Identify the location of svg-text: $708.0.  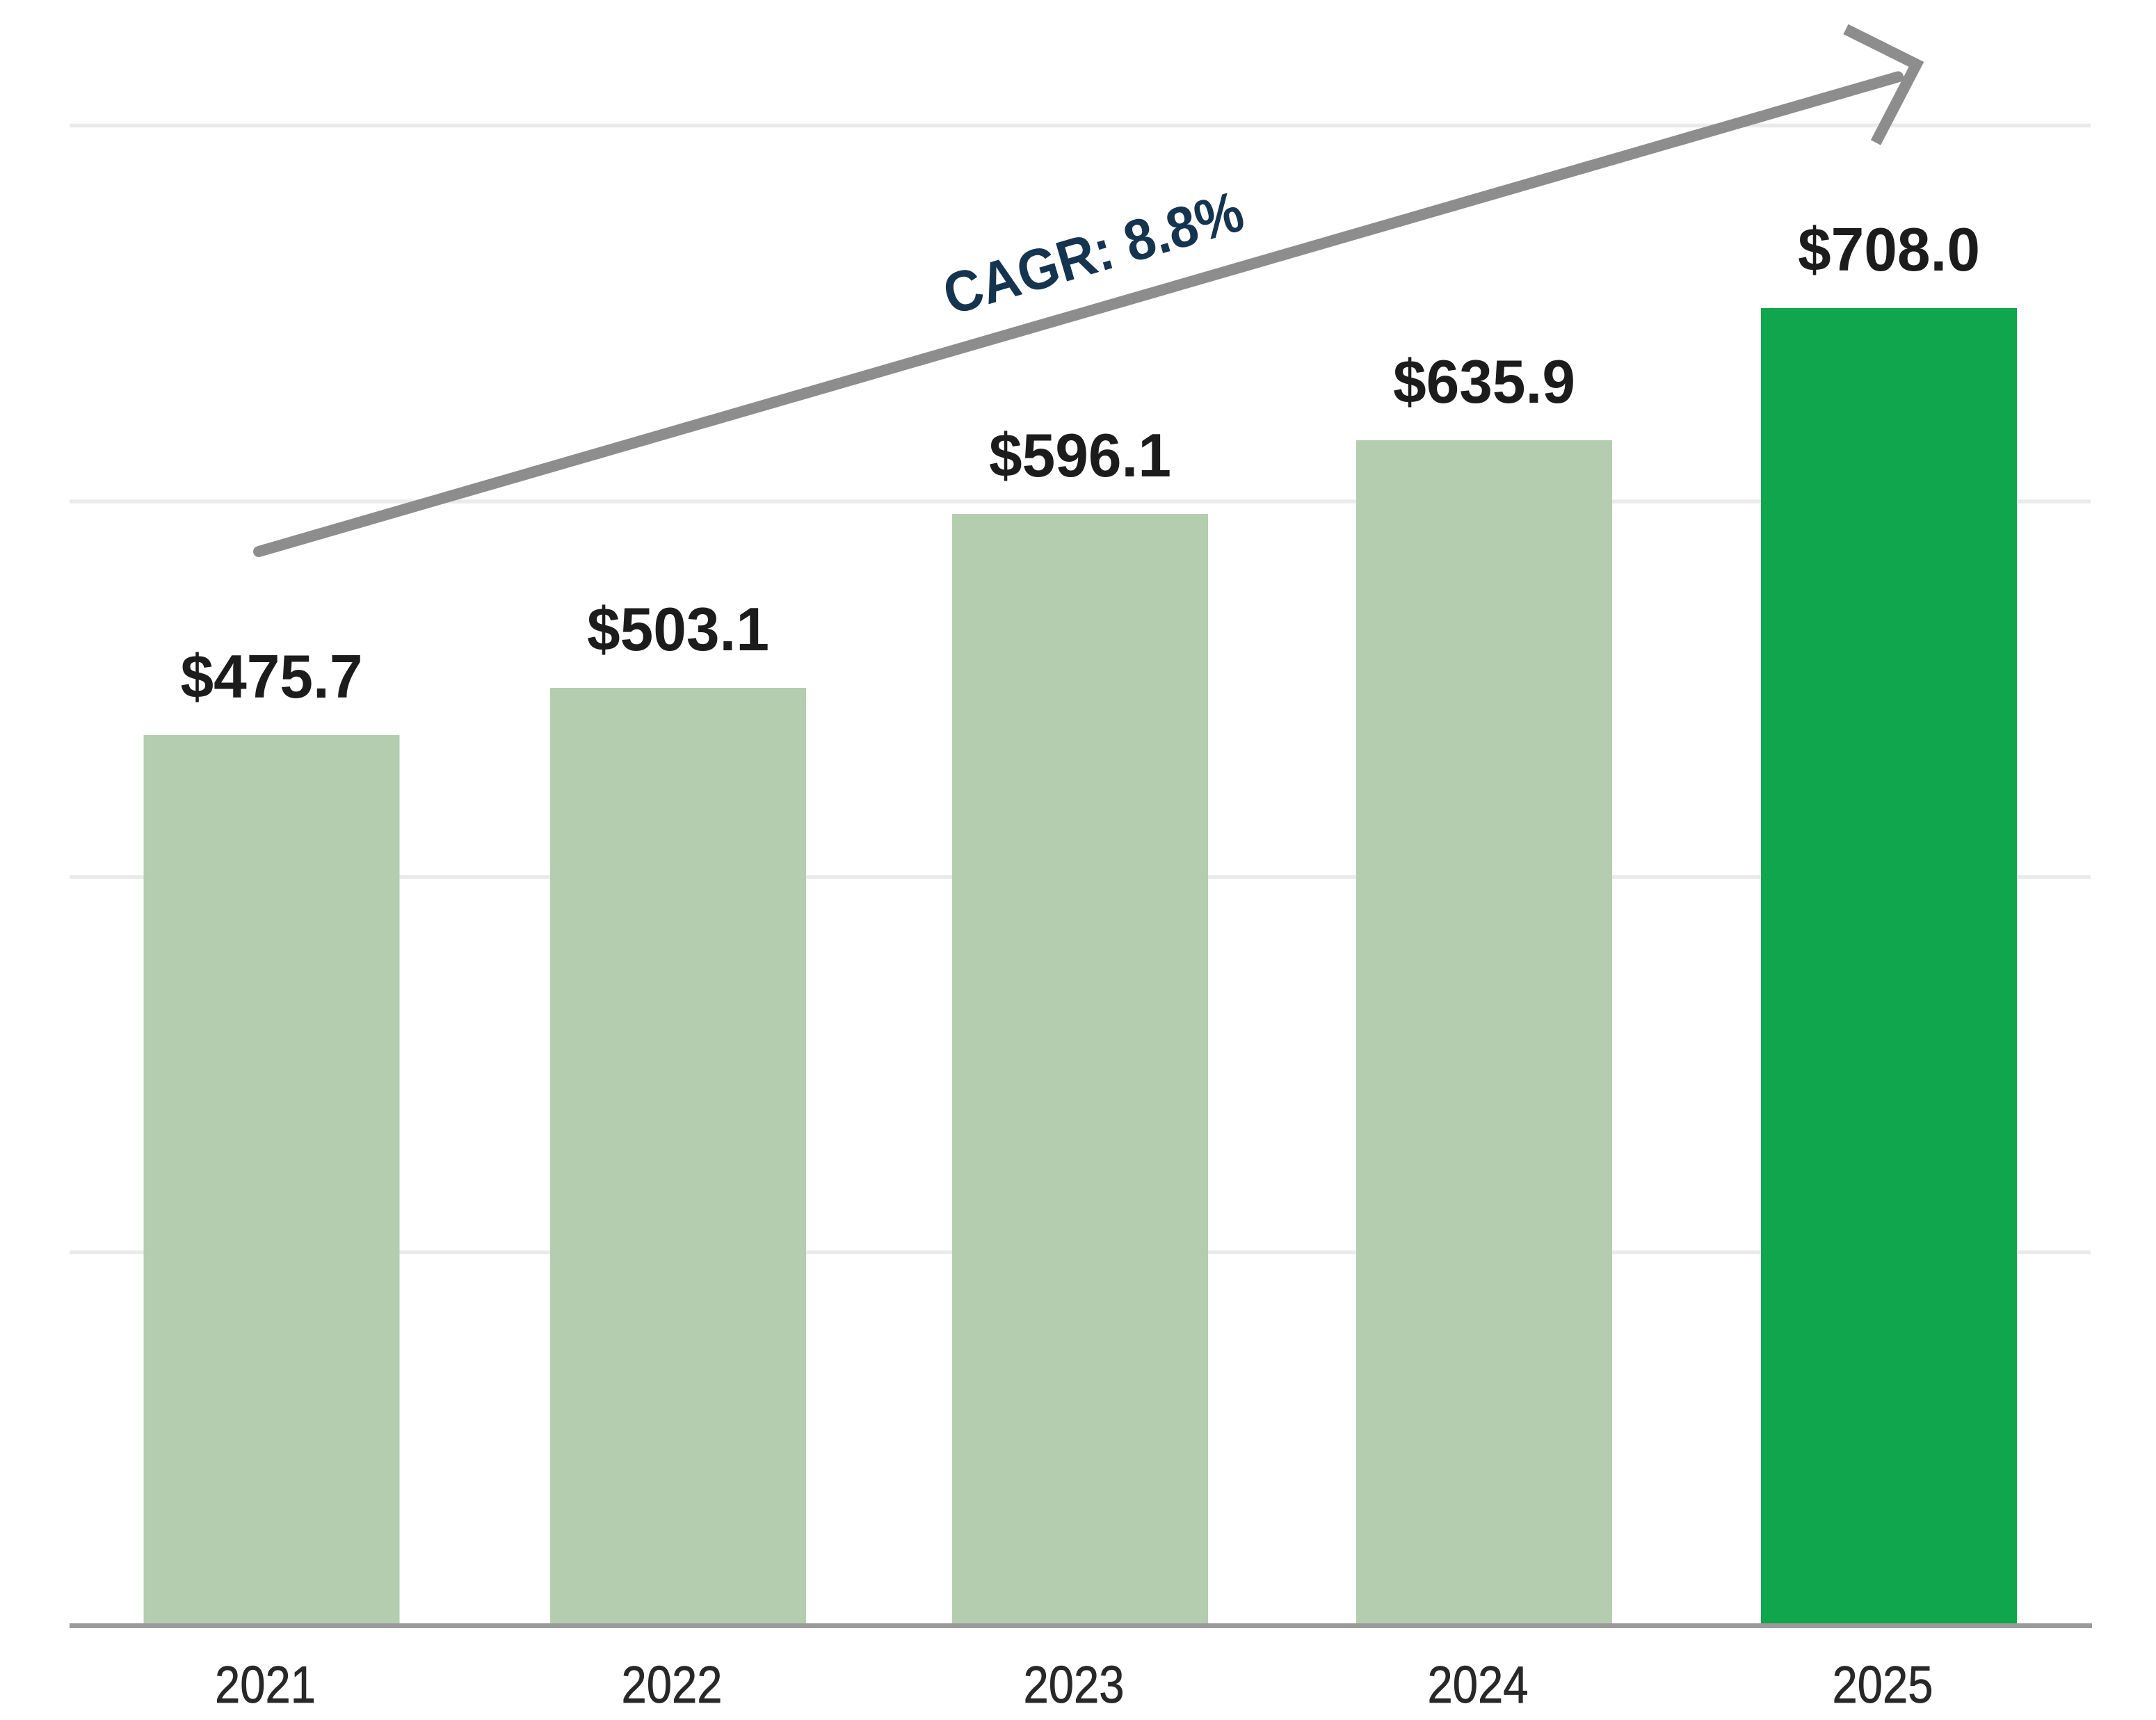
(1889, 249).